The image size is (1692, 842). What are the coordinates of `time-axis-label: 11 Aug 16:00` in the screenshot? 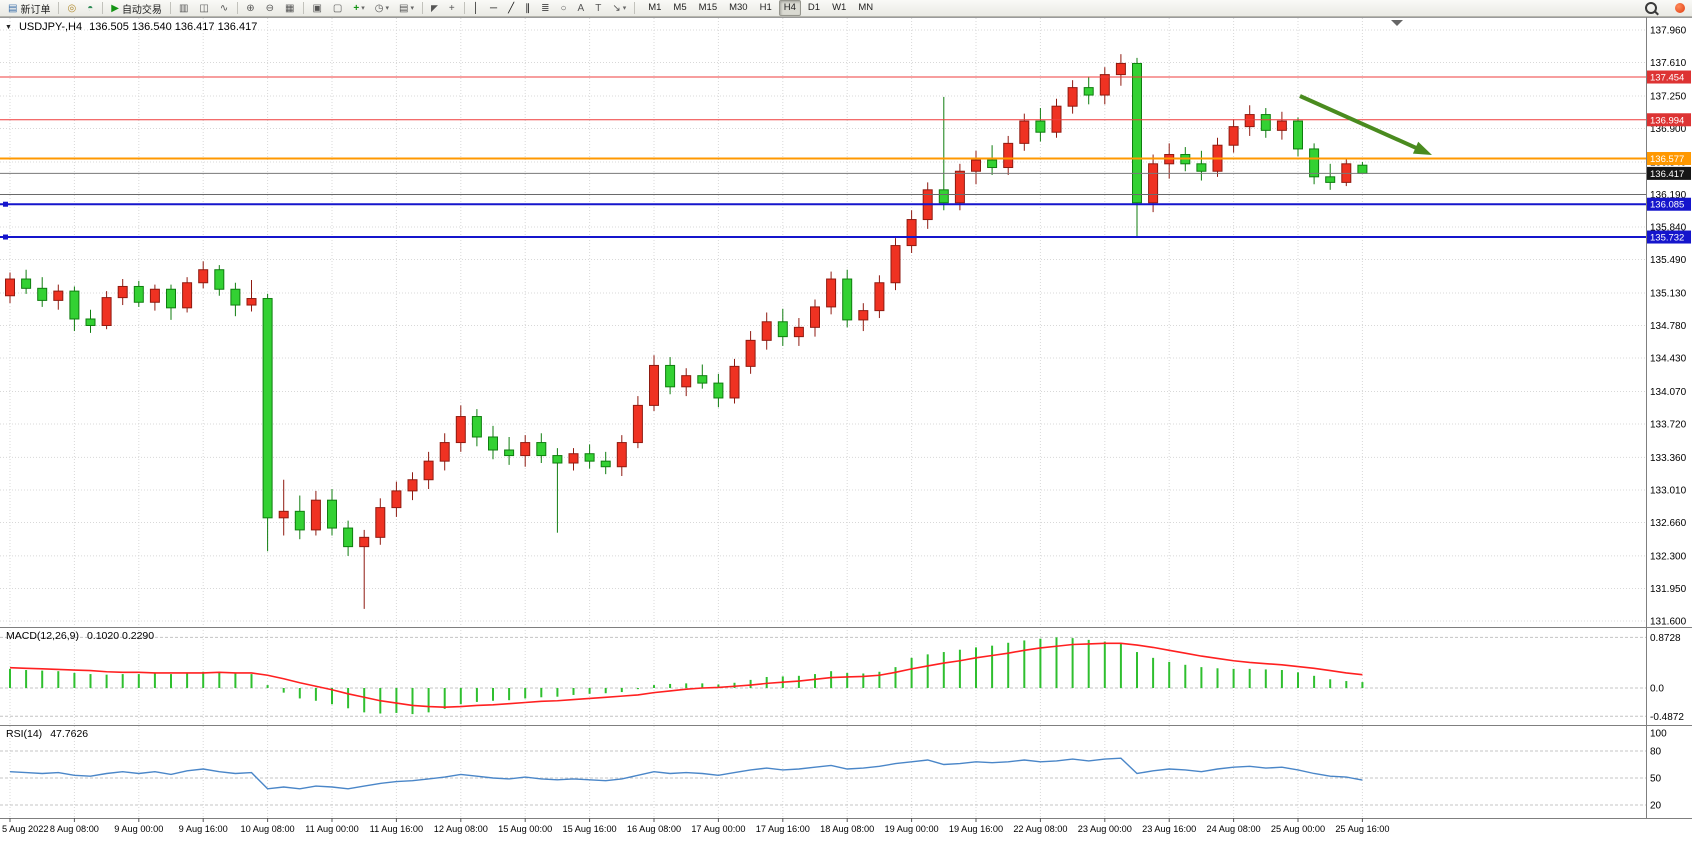 It's located at (396, 829).